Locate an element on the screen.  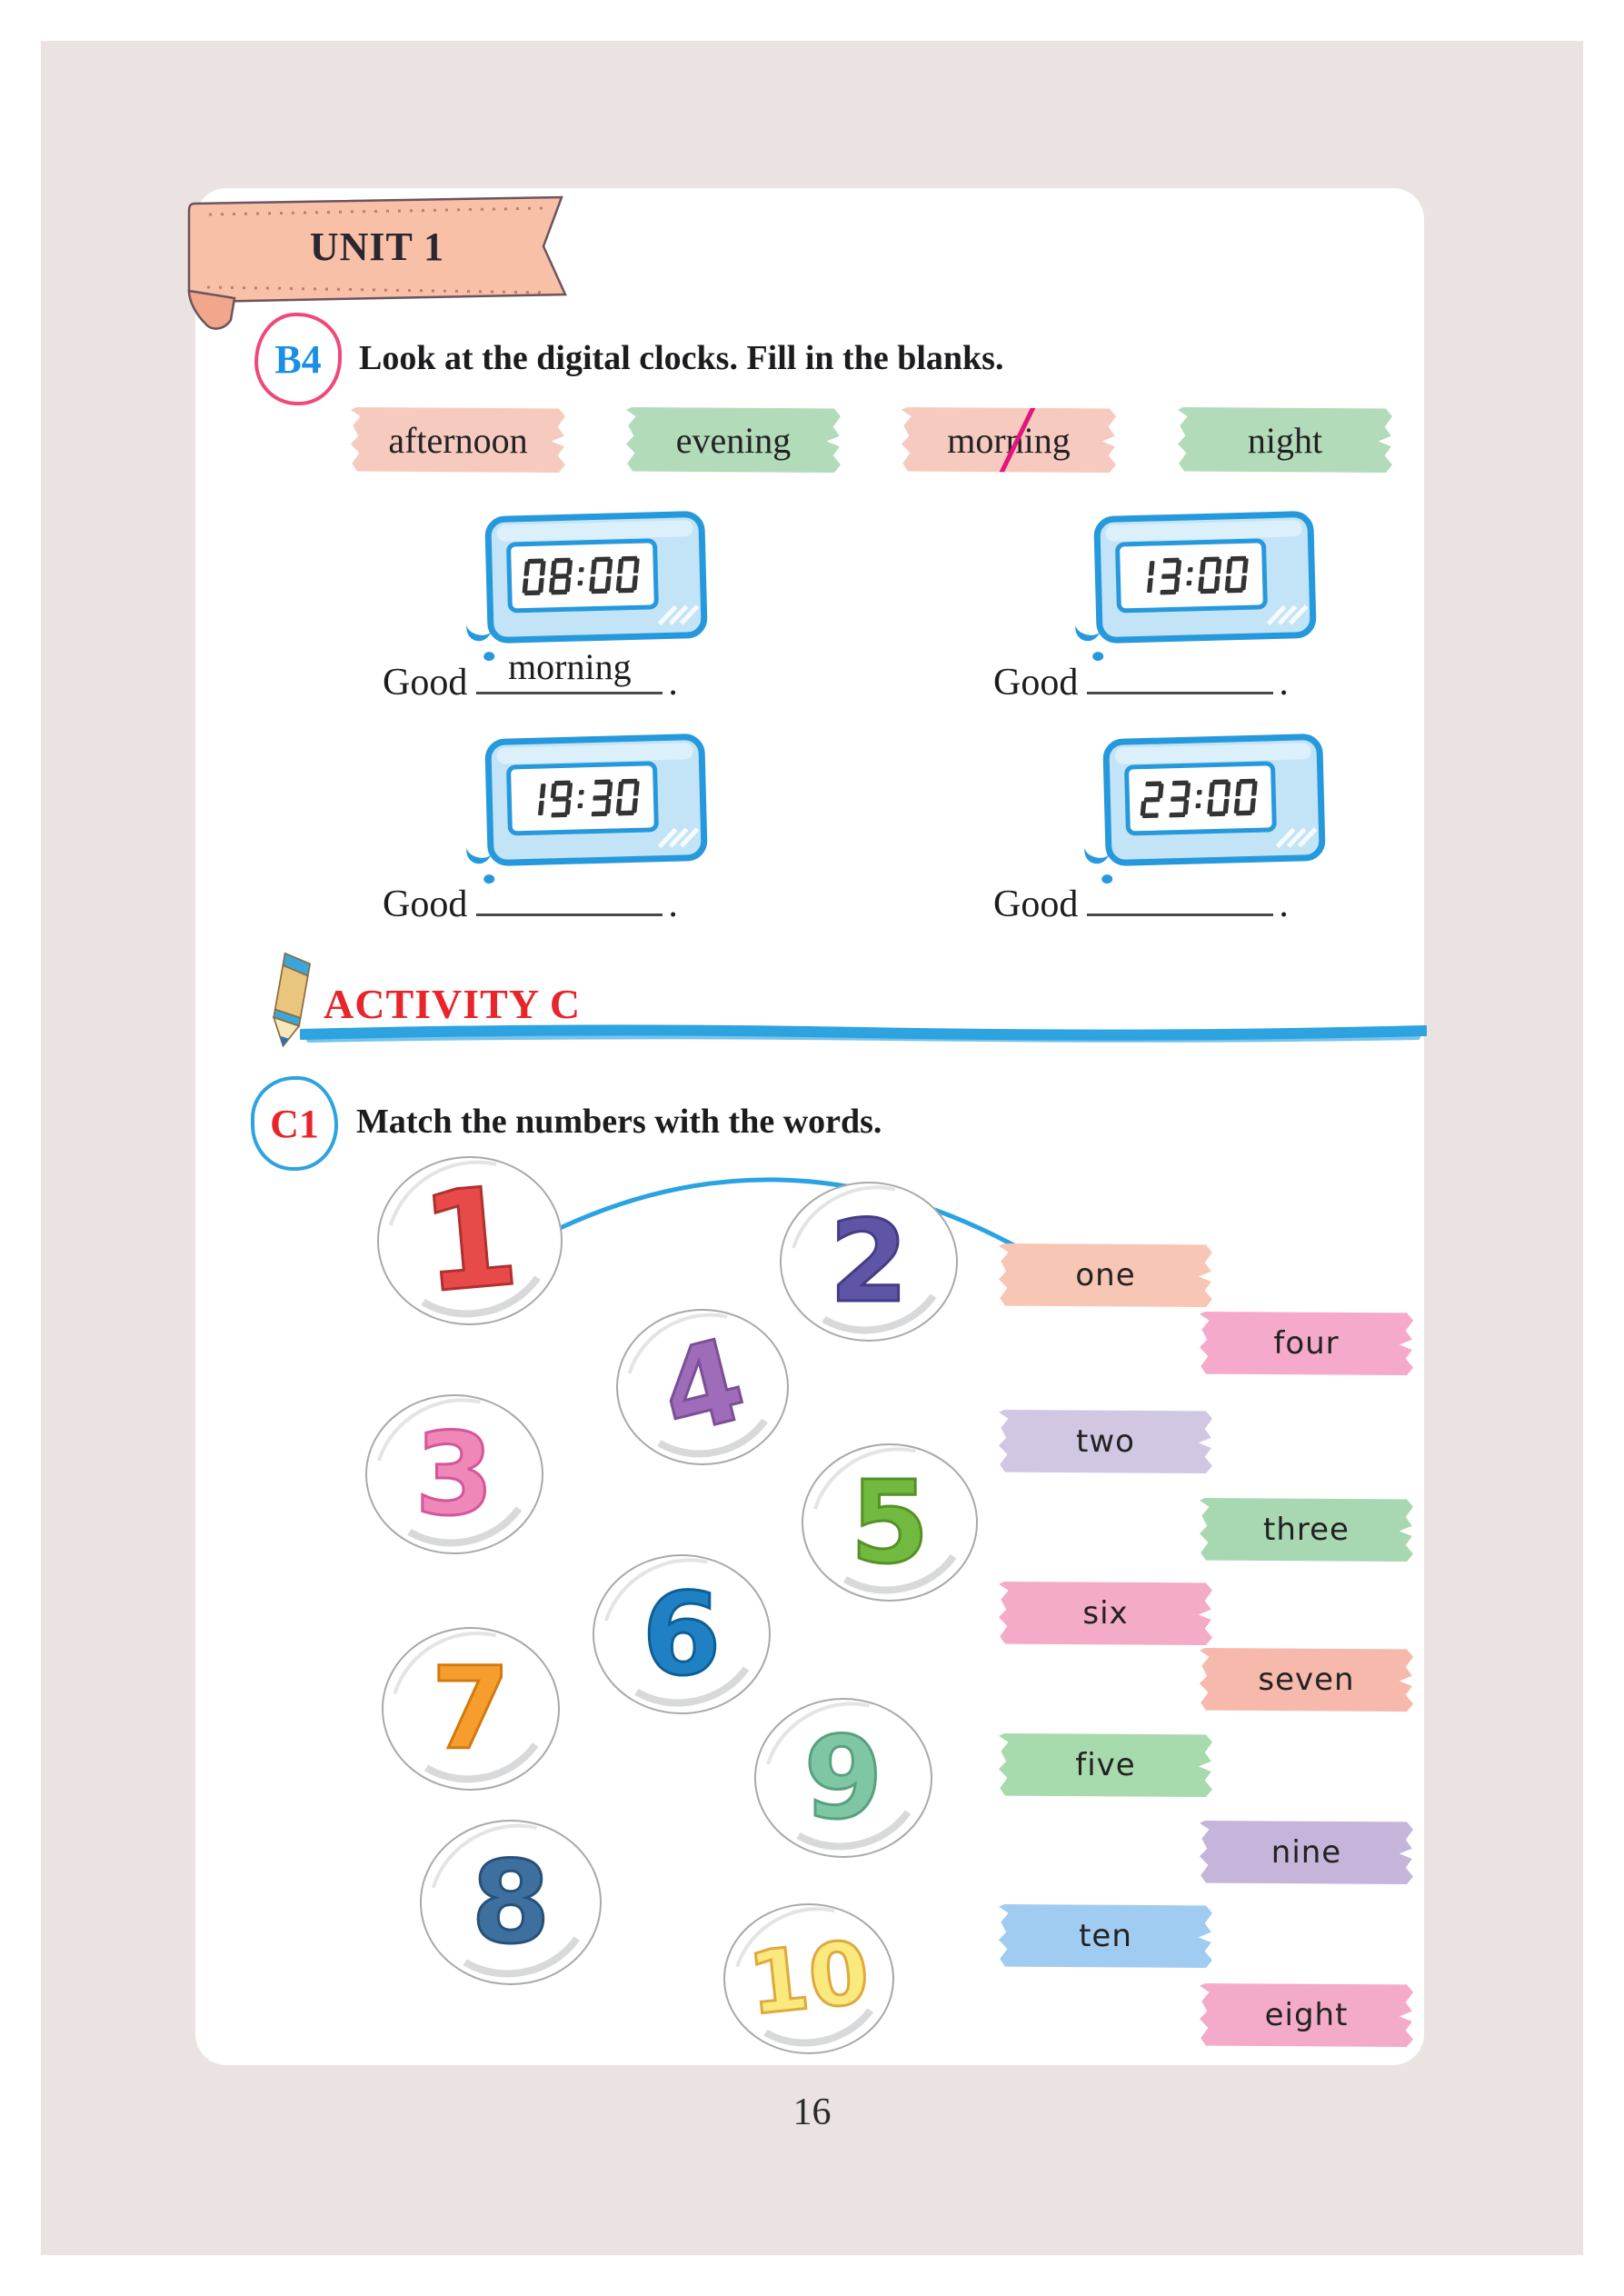
word-label: two is located at coordinates (1105, 1441).